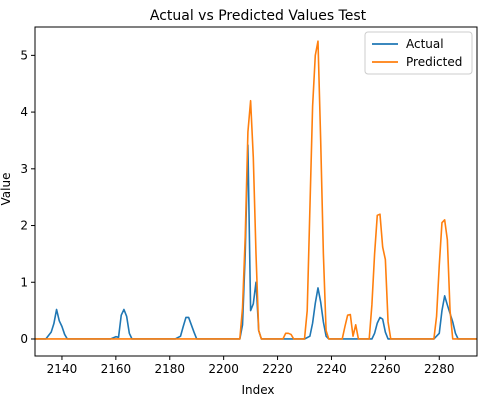  I want to click on x-tick-label: 2260, so click(385, 369).